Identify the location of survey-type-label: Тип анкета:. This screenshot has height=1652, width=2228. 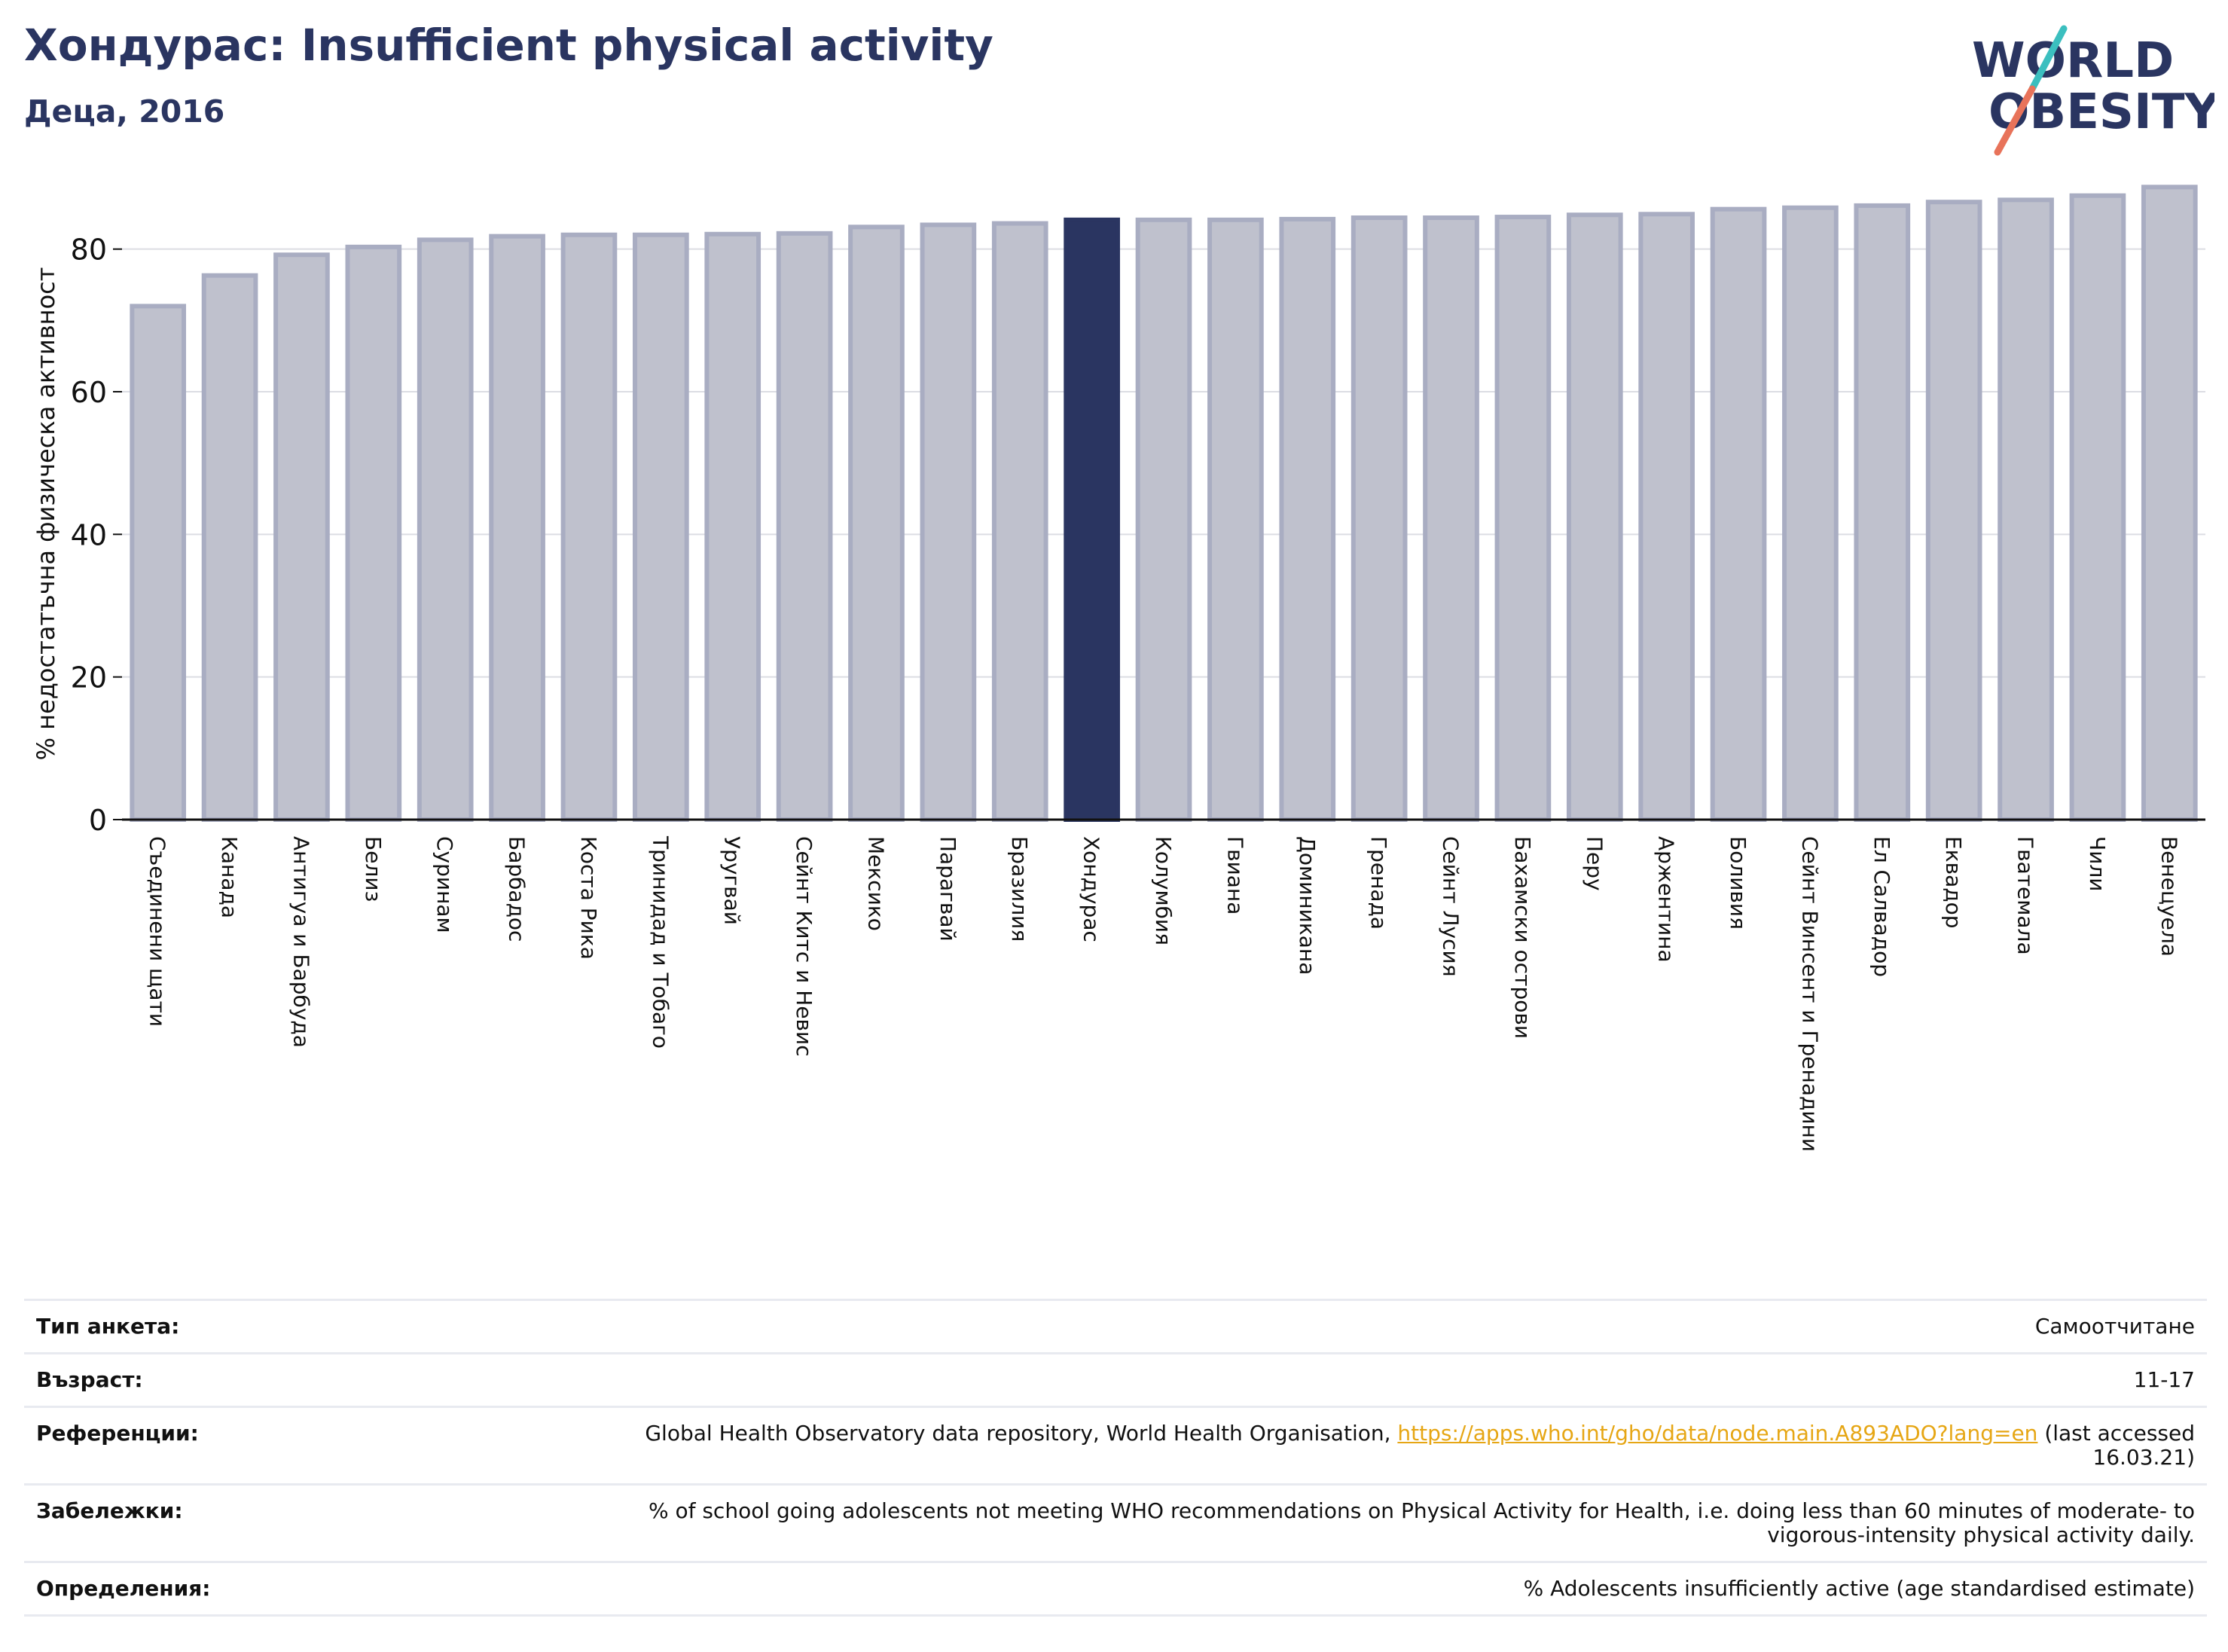
(299, 1326).